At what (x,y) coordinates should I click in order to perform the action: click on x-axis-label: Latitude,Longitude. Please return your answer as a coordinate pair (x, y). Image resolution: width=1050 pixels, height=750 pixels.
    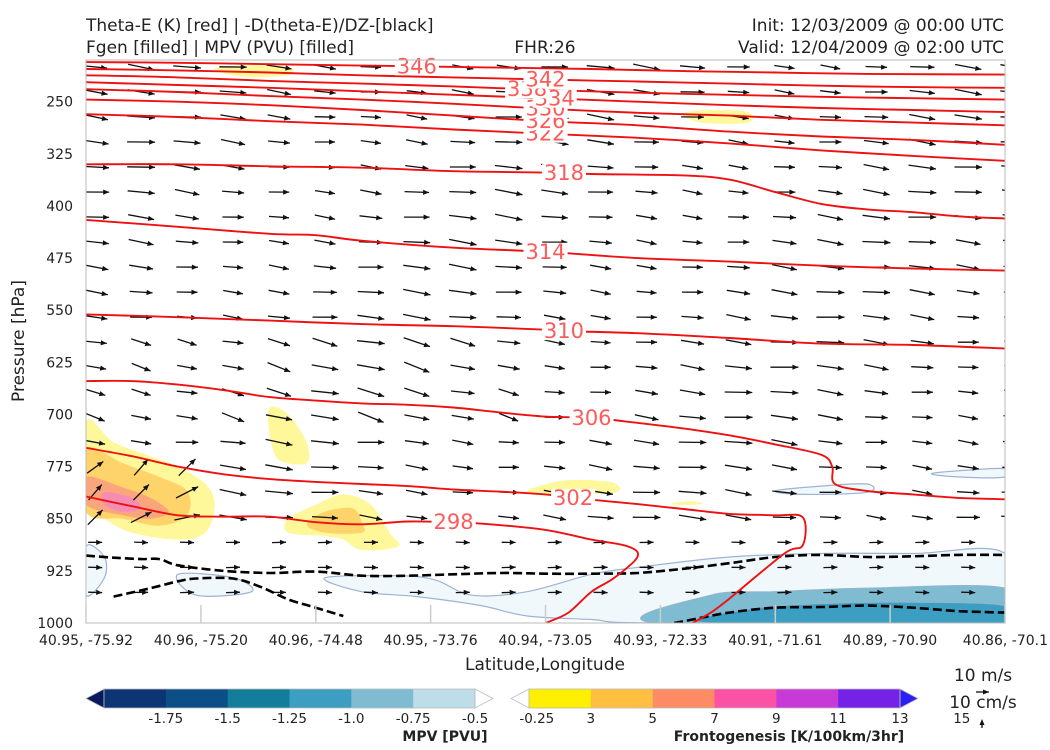
    Looking at the image, I should click on (545, 665).